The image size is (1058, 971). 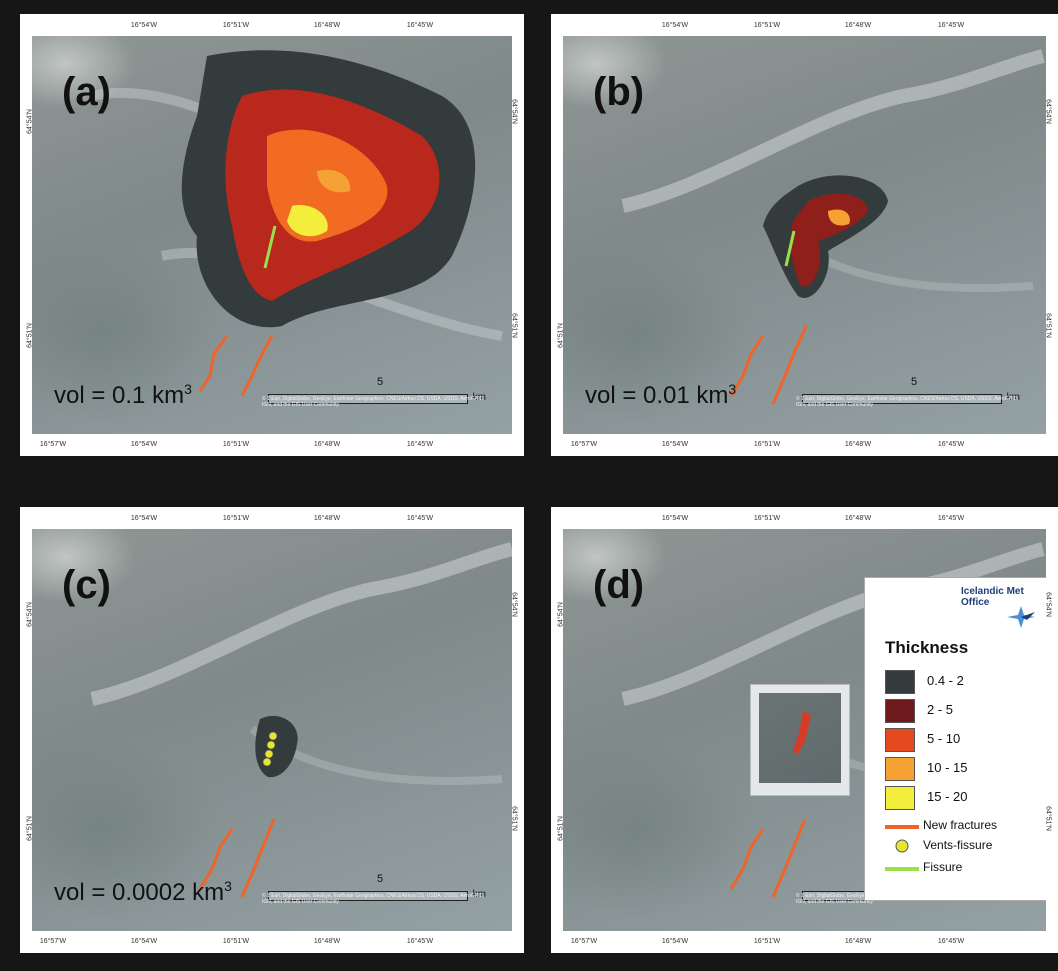 I want to click on imo-logo-icon, so click(x=1021, y=617).